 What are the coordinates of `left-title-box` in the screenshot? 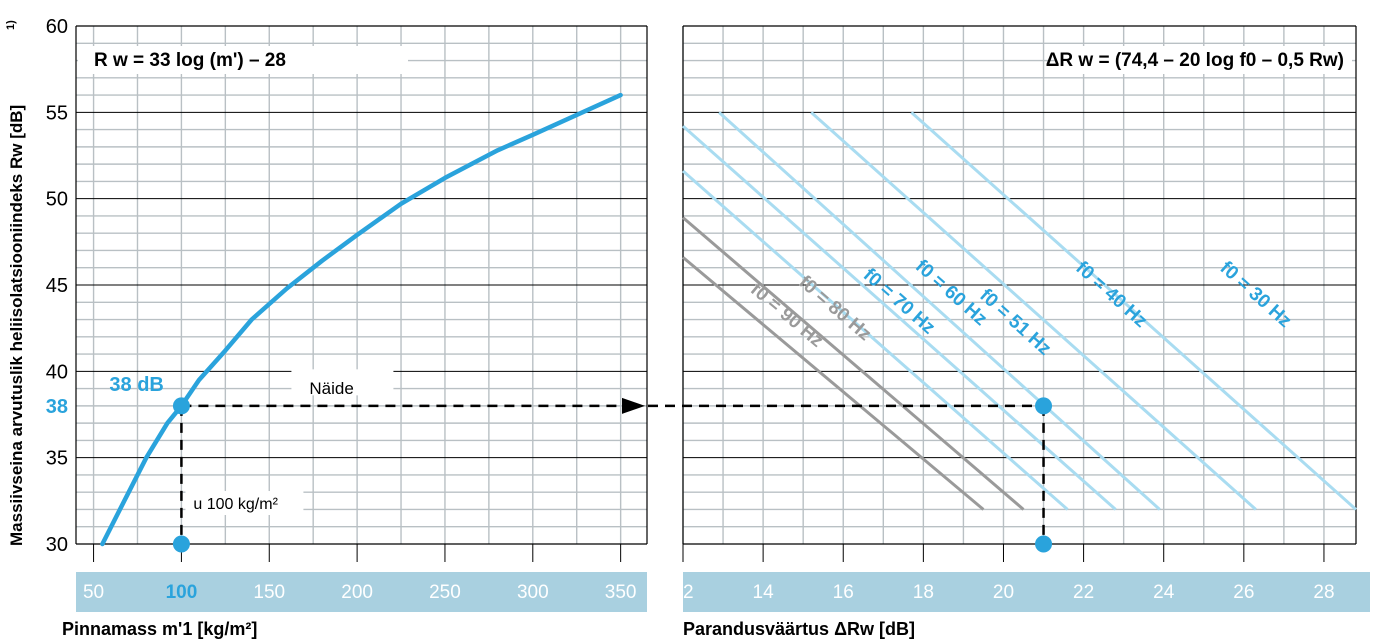 It's located at (243, 60).